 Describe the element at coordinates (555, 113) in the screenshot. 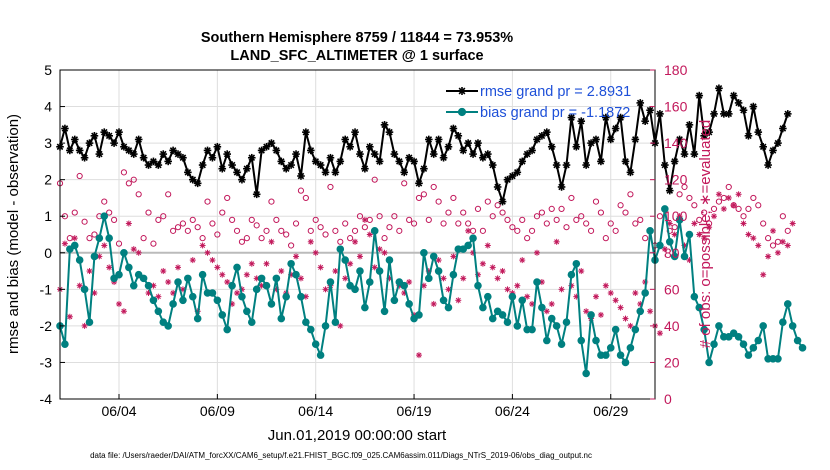

I see `legend-bias-label: bias grand pr = -1.1872` at that location.